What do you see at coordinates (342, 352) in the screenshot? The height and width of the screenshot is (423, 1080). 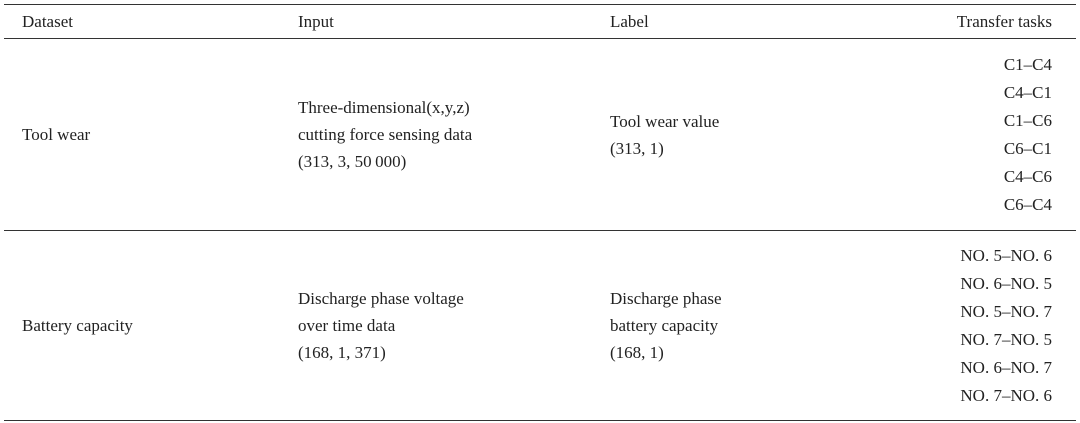 I see `input-line: (168, 1, 371)` at bounding box center [342, 352].